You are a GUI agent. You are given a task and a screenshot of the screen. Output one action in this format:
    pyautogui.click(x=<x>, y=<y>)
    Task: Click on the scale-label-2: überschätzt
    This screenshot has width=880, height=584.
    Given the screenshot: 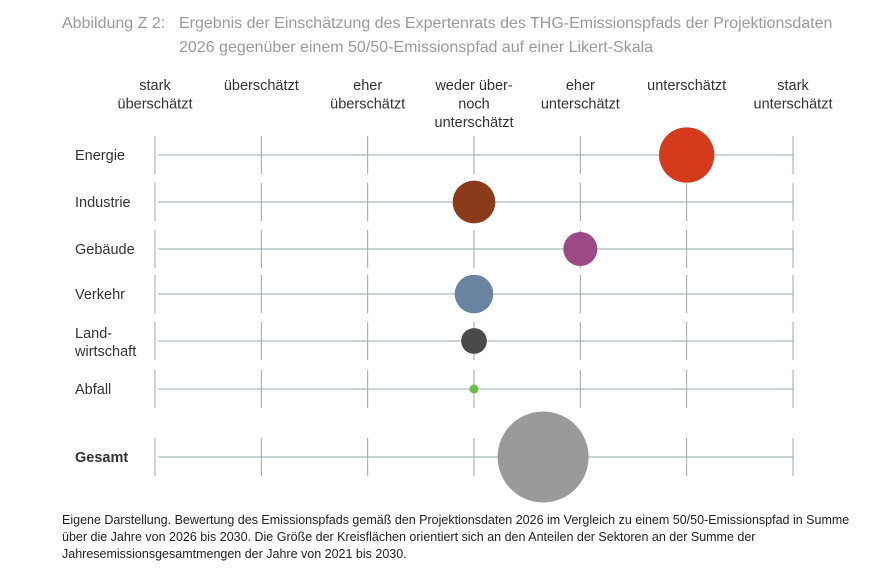 What is the action you would take?
    pyautogui.click(x=261, y=86)
    